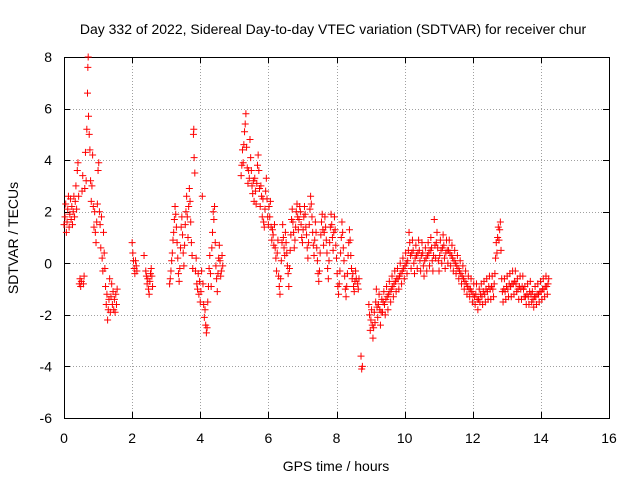 The width and height of the screenshot is (640, 480). I want to click on x-tick-label: 0, so click(64, 438).